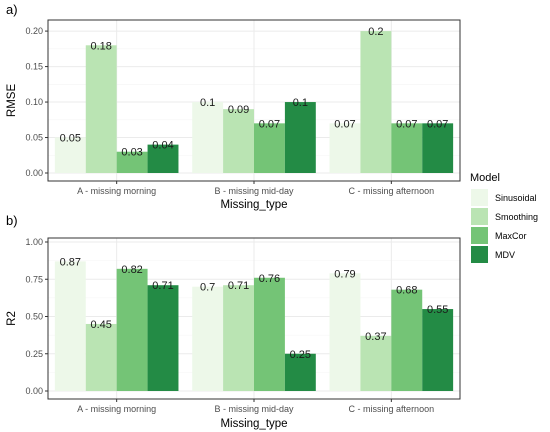 This screenshot has height=432, width=550. What do you see at coordinates (101, 325) in the screenshot?
I see `data-label: 0.45` at bounding box center [101, 325].